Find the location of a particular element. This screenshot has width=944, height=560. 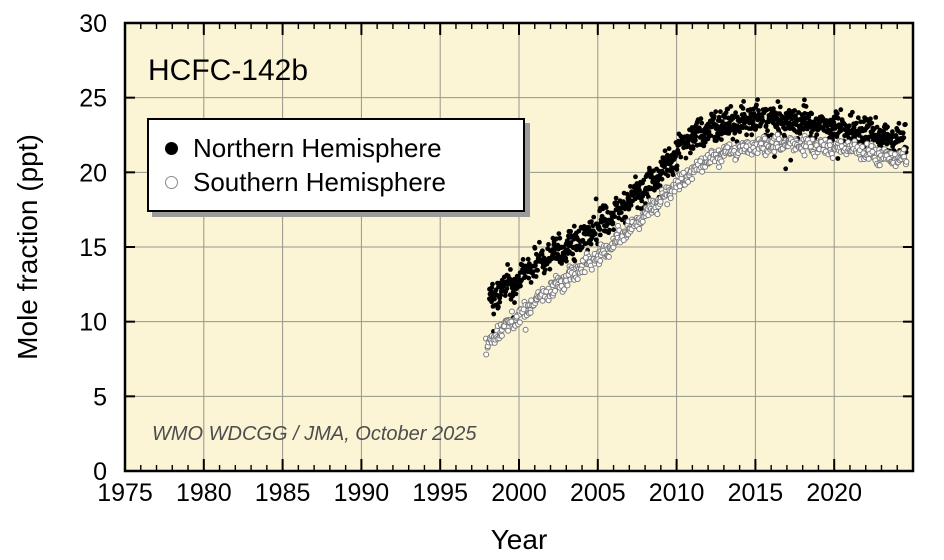

y-tick-label: 5 is located at coordinates (100, 397).